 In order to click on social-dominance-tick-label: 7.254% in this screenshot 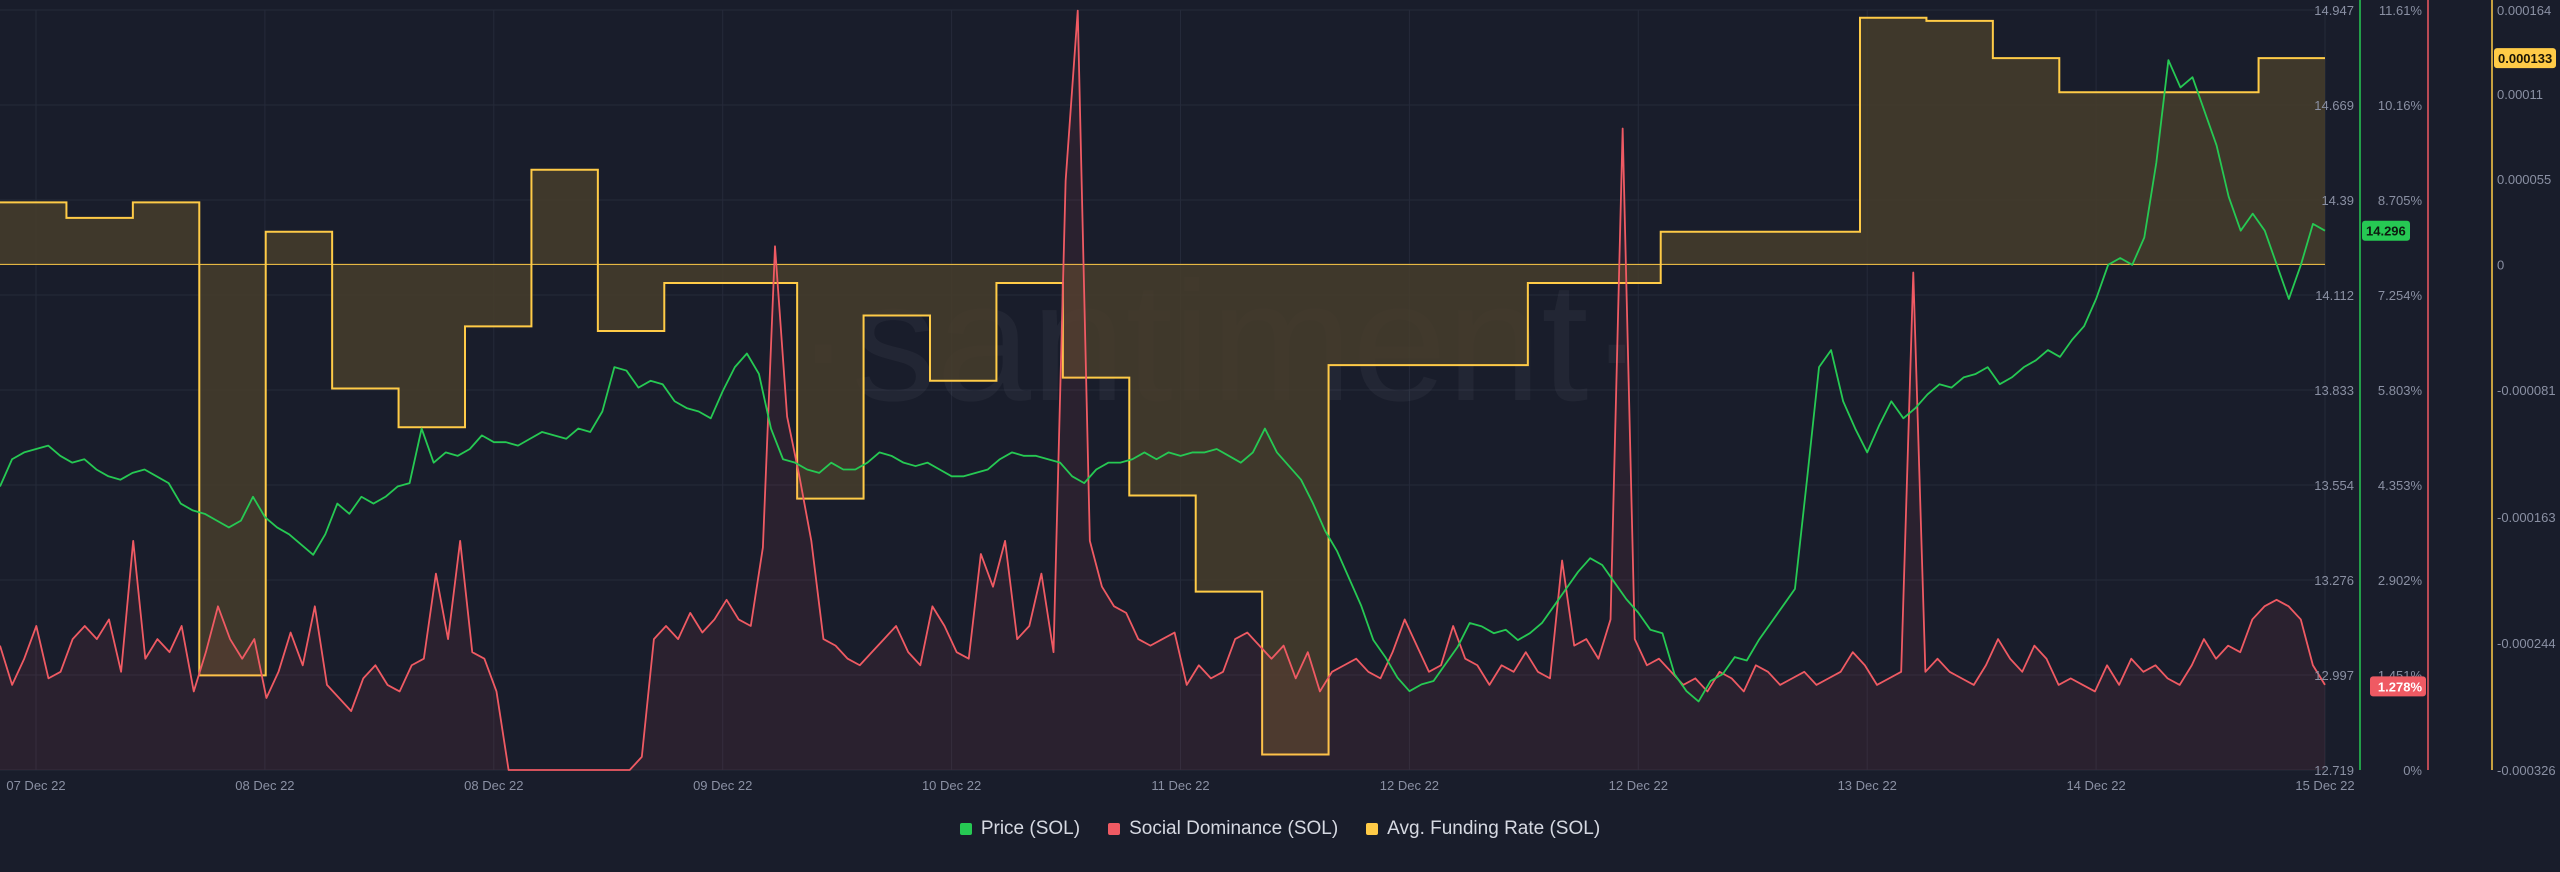, I will do `click(2400, 295)`.